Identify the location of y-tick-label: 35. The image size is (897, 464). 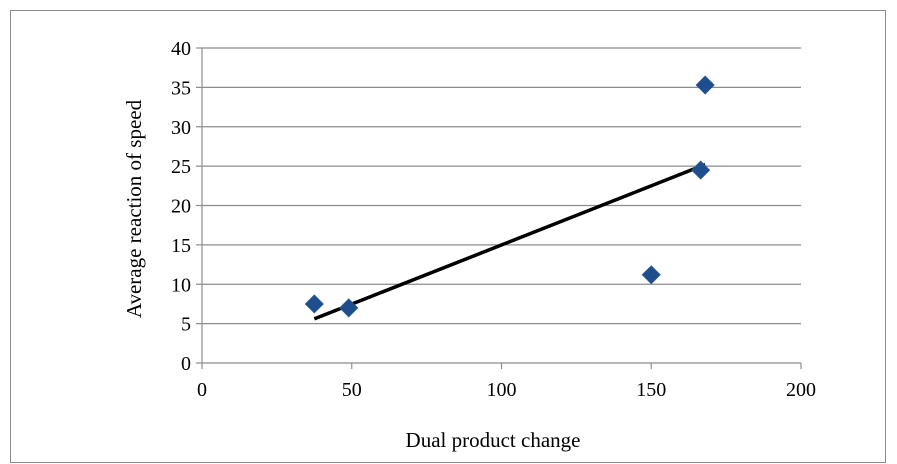
(181, 88).